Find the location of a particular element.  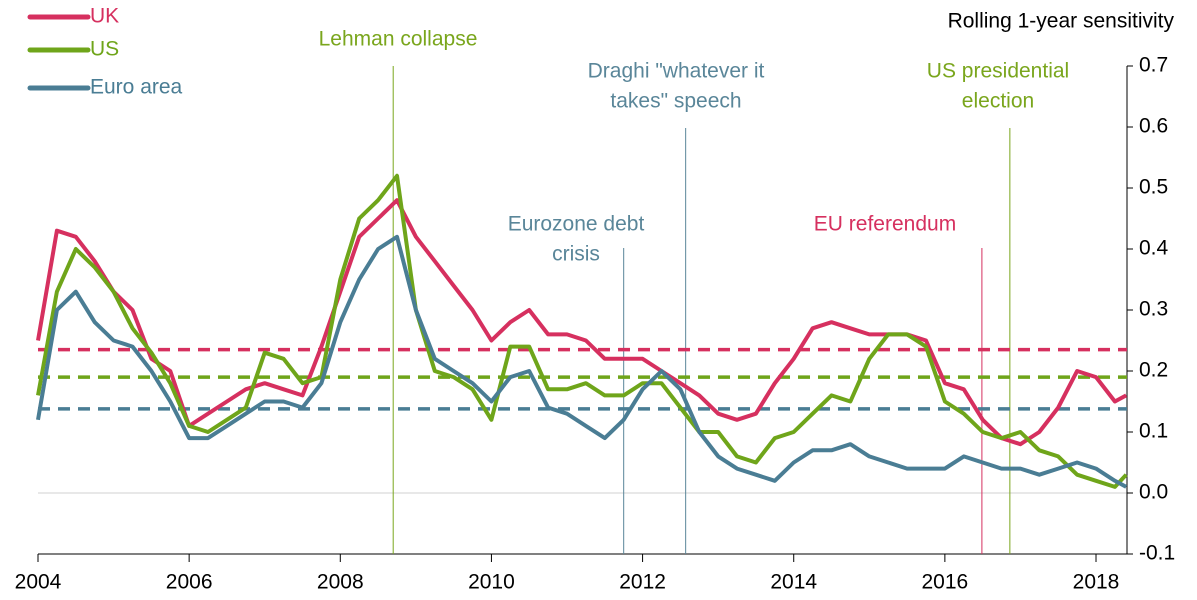

x-tick-label: 2016 is located at coordinates (945, 582).